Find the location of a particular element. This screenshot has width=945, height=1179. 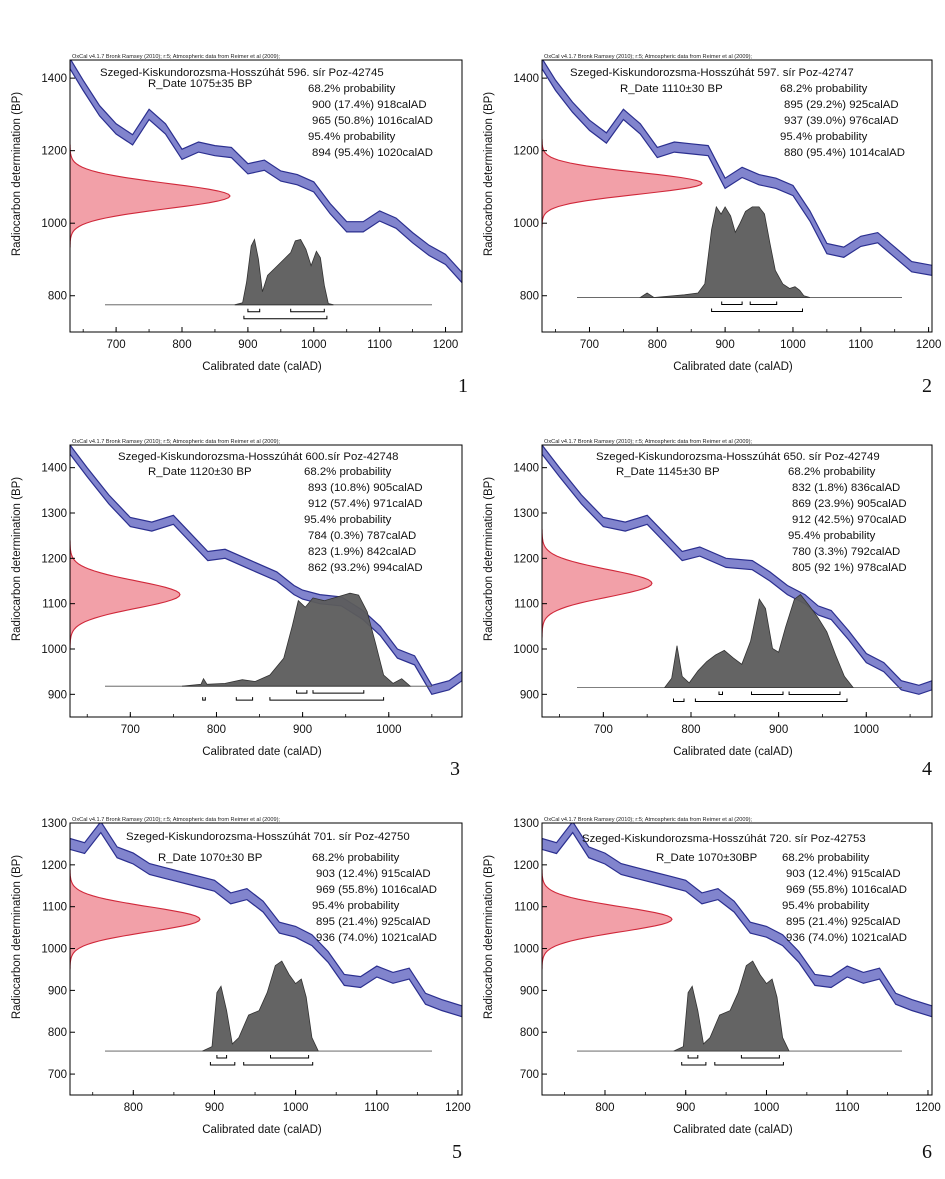

probability-range: 894 (95.4%) 1020calAD is located at coordinates (372, 153).